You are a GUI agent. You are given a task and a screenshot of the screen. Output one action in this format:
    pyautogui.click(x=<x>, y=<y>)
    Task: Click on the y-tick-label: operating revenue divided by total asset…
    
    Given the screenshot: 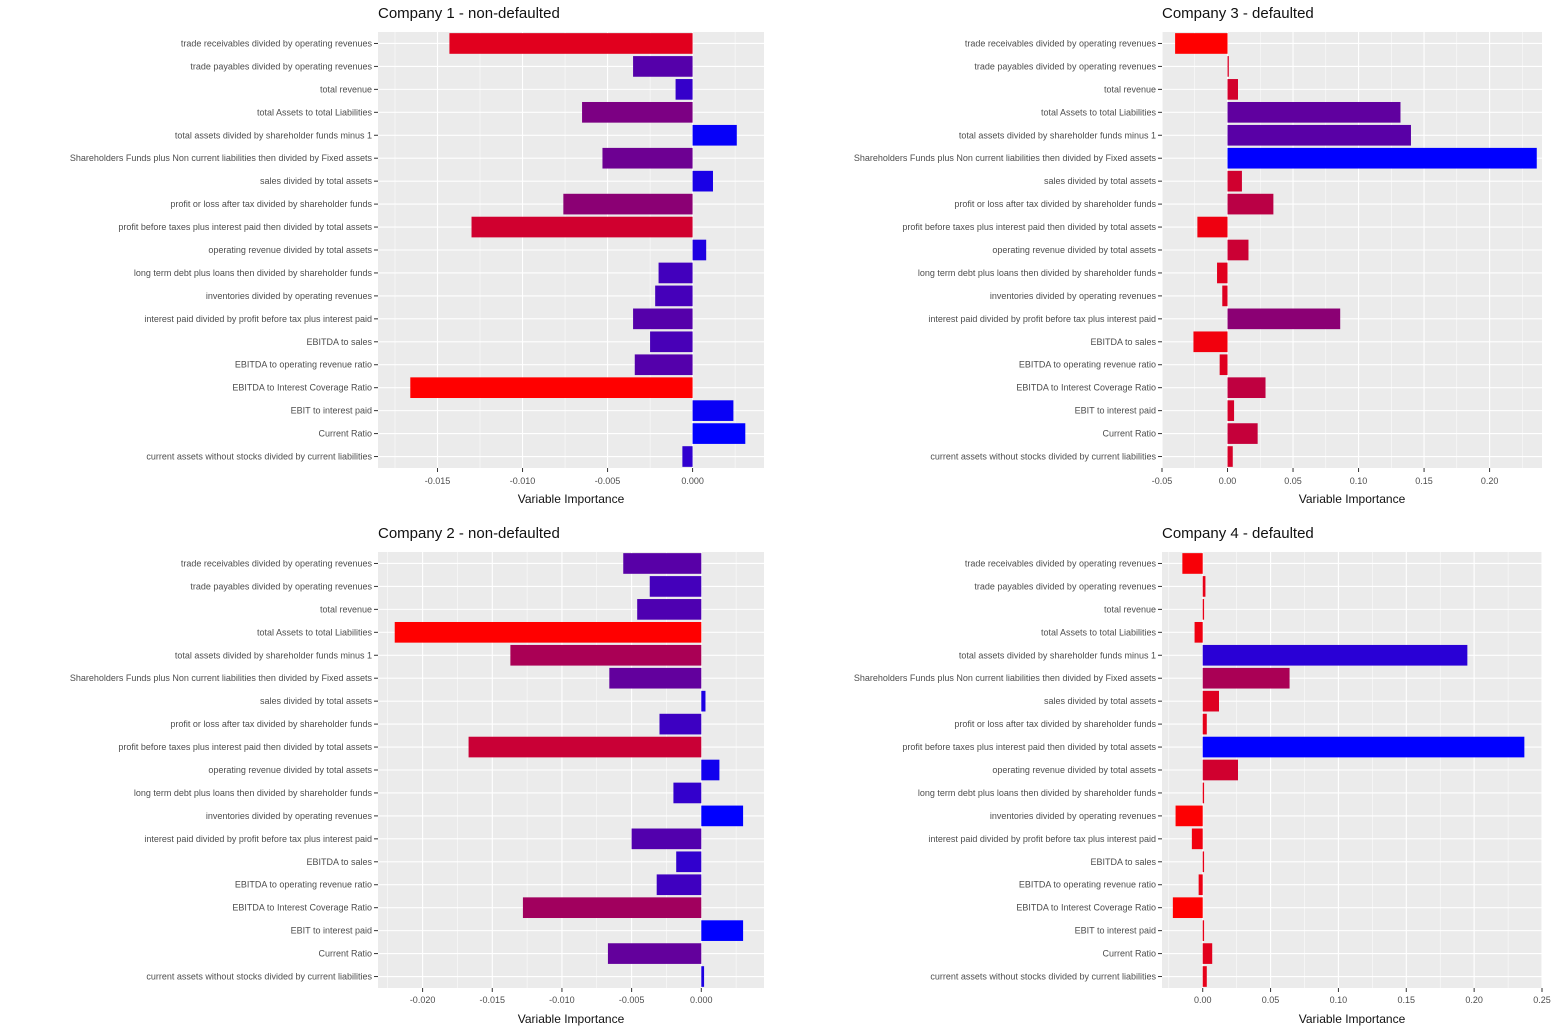 What is the action you would take?
    pyautogui.click(x=1074, y=770)
    